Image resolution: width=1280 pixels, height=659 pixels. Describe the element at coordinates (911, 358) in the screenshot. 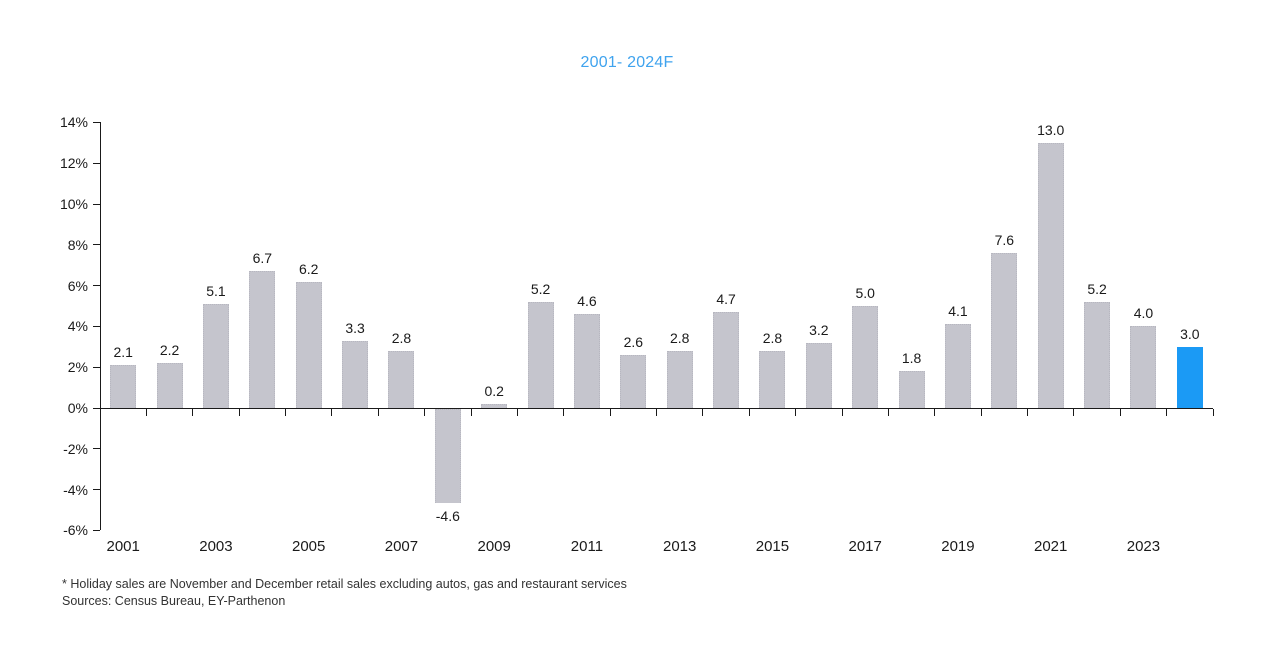

I see `bar-value-2018: 1.8` at that location.